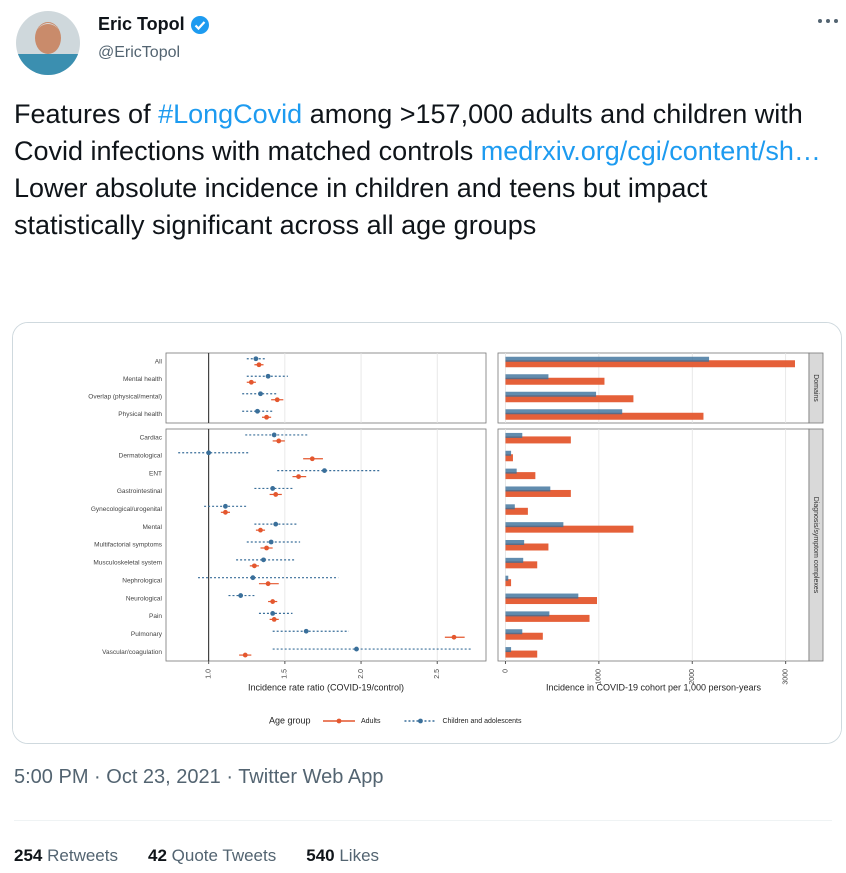  I want to click on x-tick-label: 3000, so click(785, 677).